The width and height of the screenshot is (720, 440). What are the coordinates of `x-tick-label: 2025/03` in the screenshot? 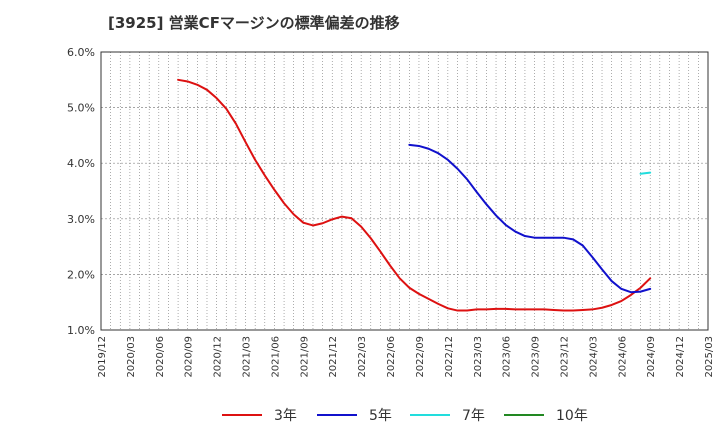 It's located at (709, 357).